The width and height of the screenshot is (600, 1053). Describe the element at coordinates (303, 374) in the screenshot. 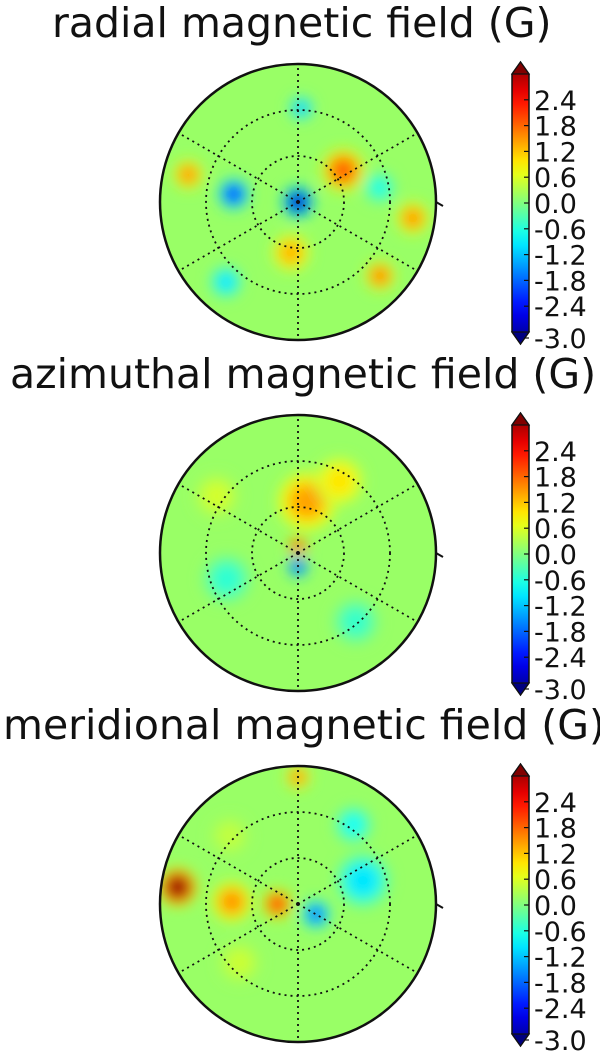

I see `chart-title: azimuthal magnetic field (G)` at that location.